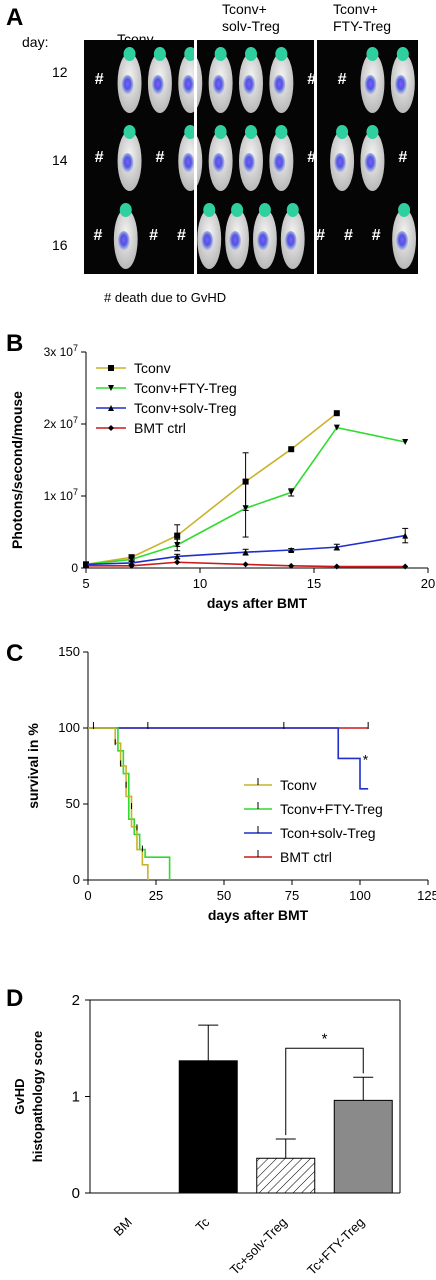 This screenshot has width=436, height=1280. I want to click on legend-label: BMT ctrl, so click(160, 428).